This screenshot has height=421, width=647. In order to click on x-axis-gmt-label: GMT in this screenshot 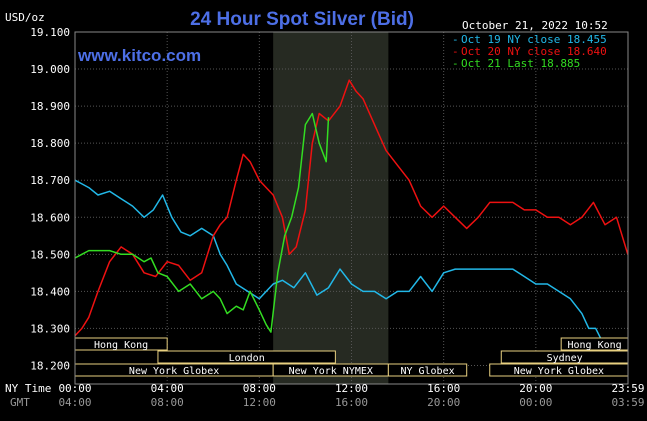, I will do `click(20, 402)`.